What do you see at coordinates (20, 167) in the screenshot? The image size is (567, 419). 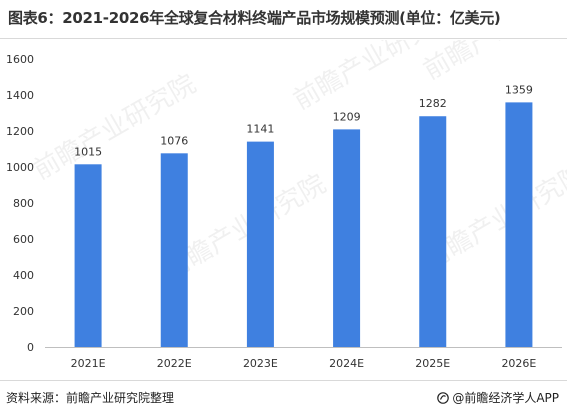 I see `y-tick-label: 1000` at bounding box center [20, 167].